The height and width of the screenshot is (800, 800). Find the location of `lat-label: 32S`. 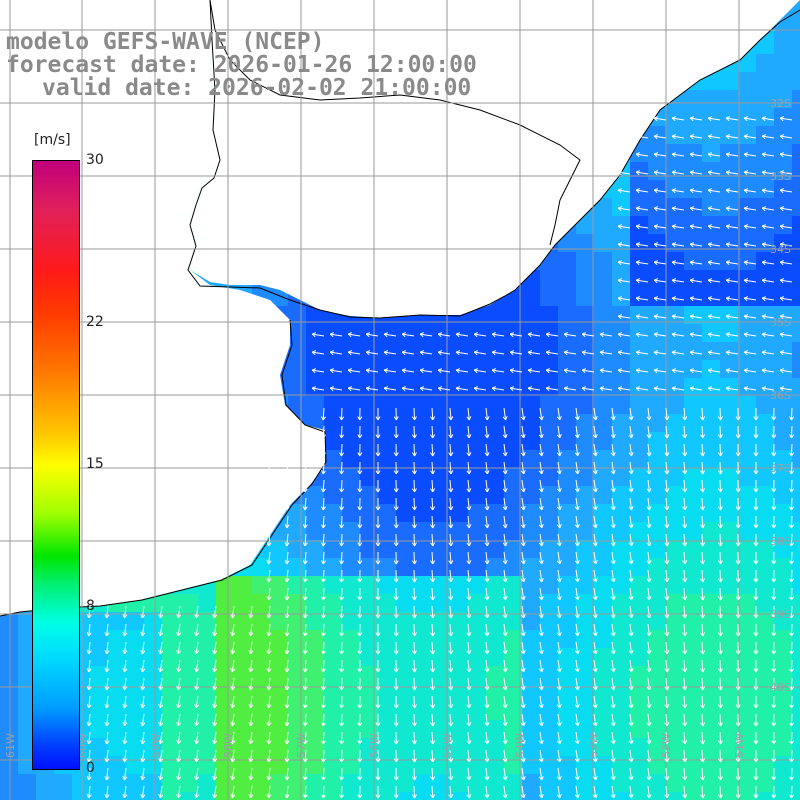

lat-label: 32S is located at coordinates (780, 103).